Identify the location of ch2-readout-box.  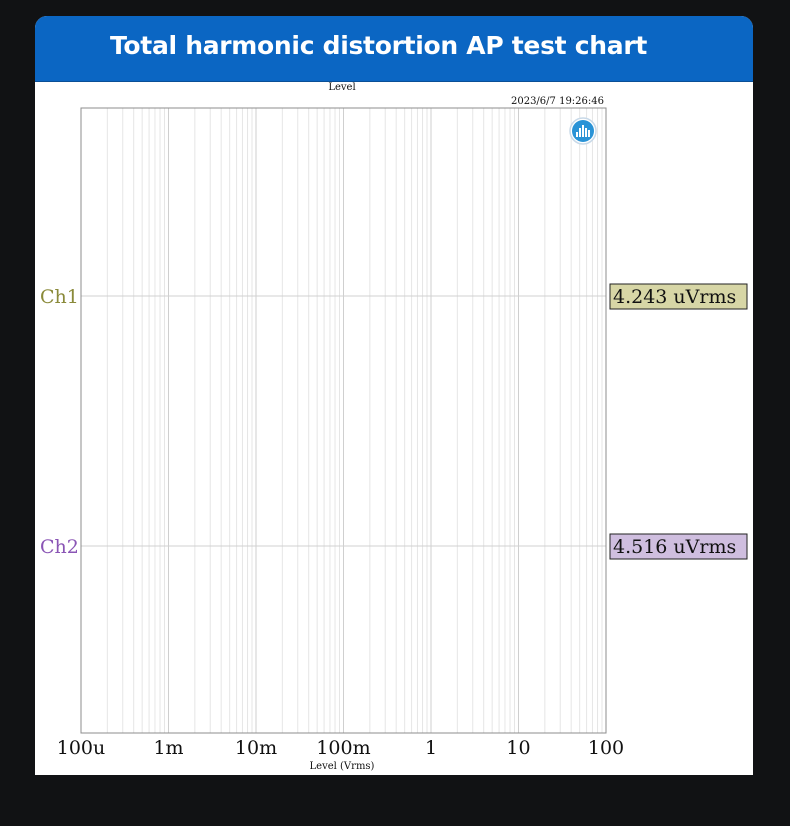
(678, 546).